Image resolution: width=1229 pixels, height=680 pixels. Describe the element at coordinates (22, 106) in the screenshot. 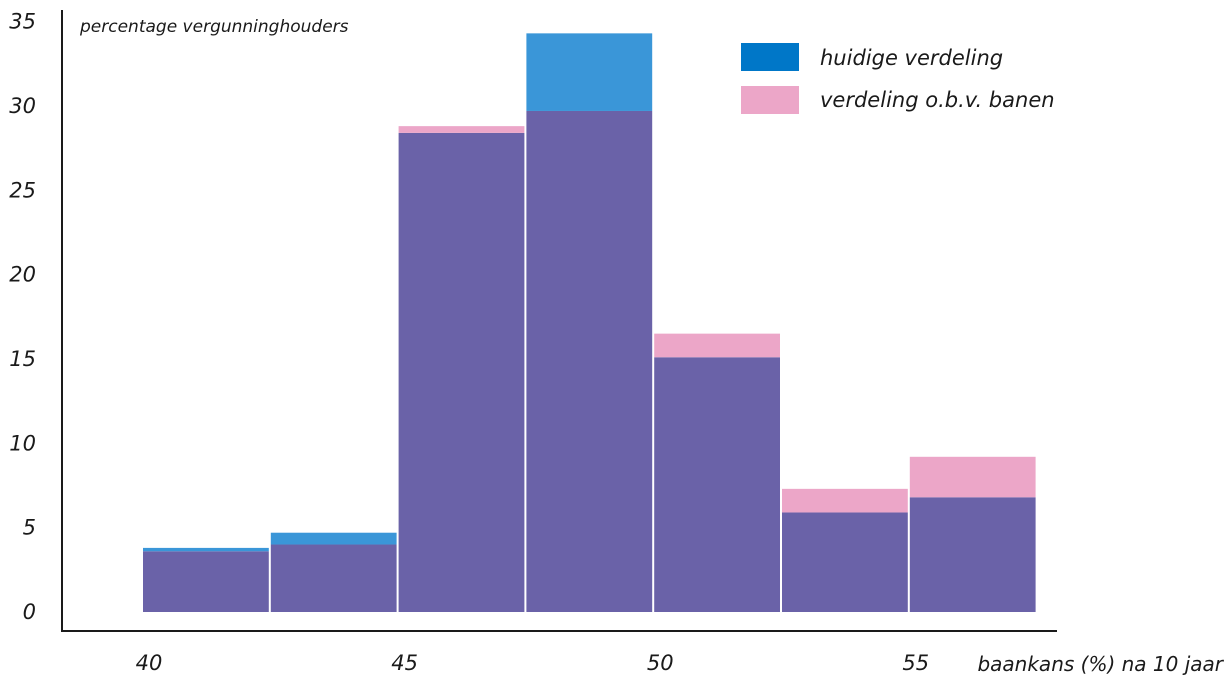

I see `y-tick-label-30: 30` at that location.